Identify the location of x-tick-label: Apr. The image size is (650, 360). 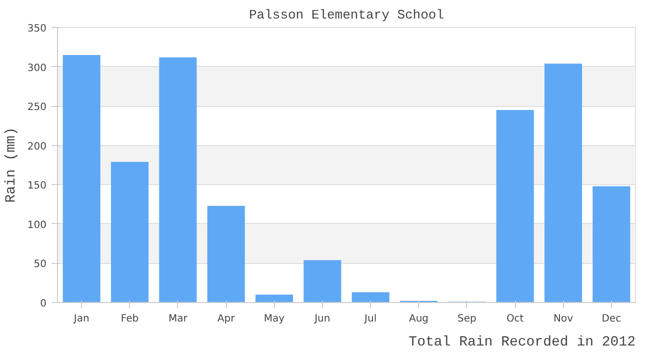
(226, 319).